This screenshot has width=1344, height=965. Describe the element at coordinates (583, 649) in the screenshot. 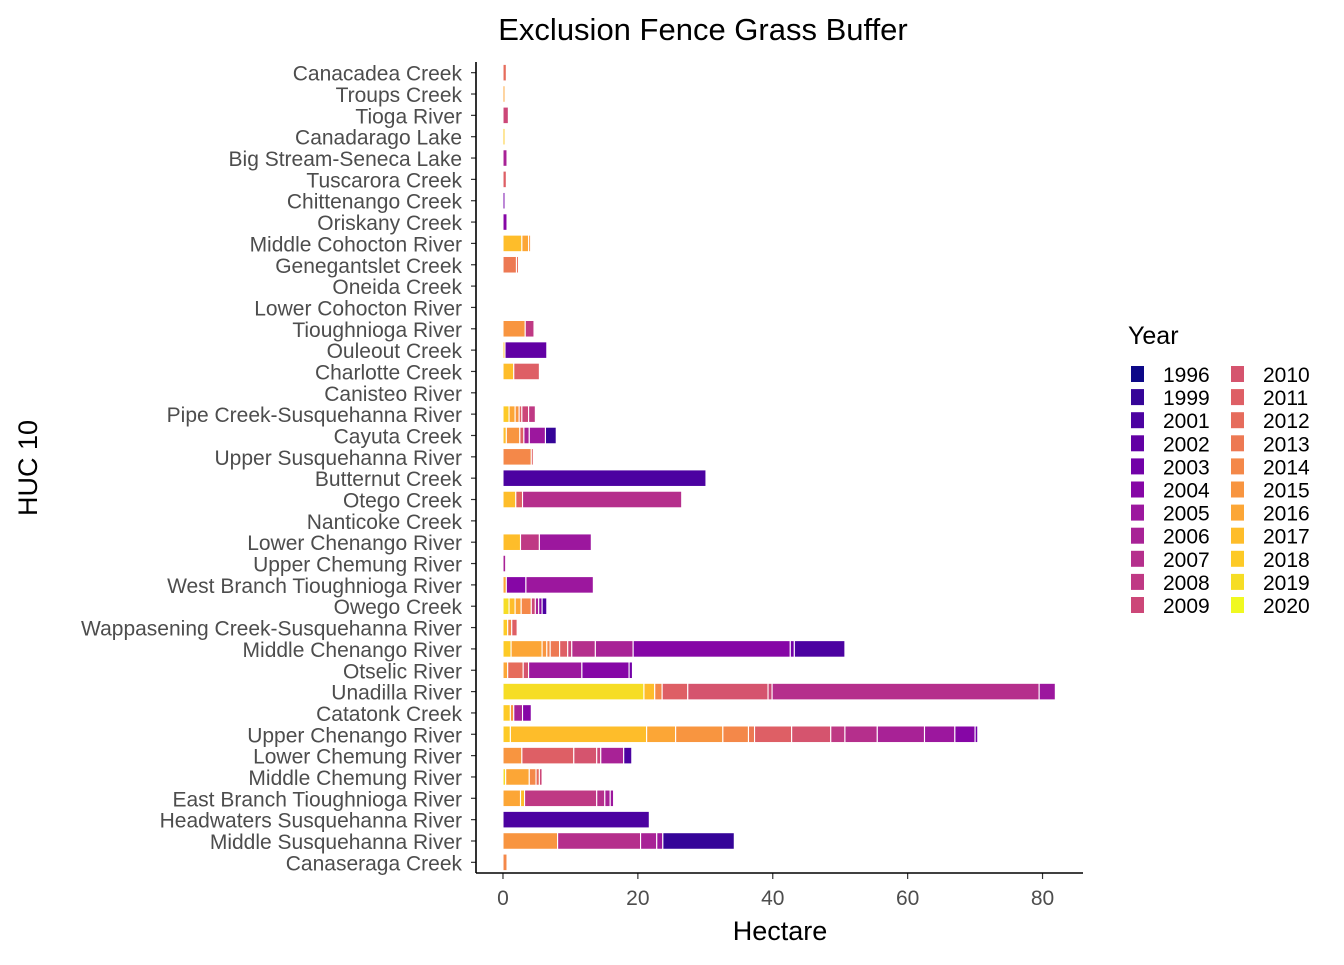

I see `bar-segment-middle-chenango-river-2007` at that location.